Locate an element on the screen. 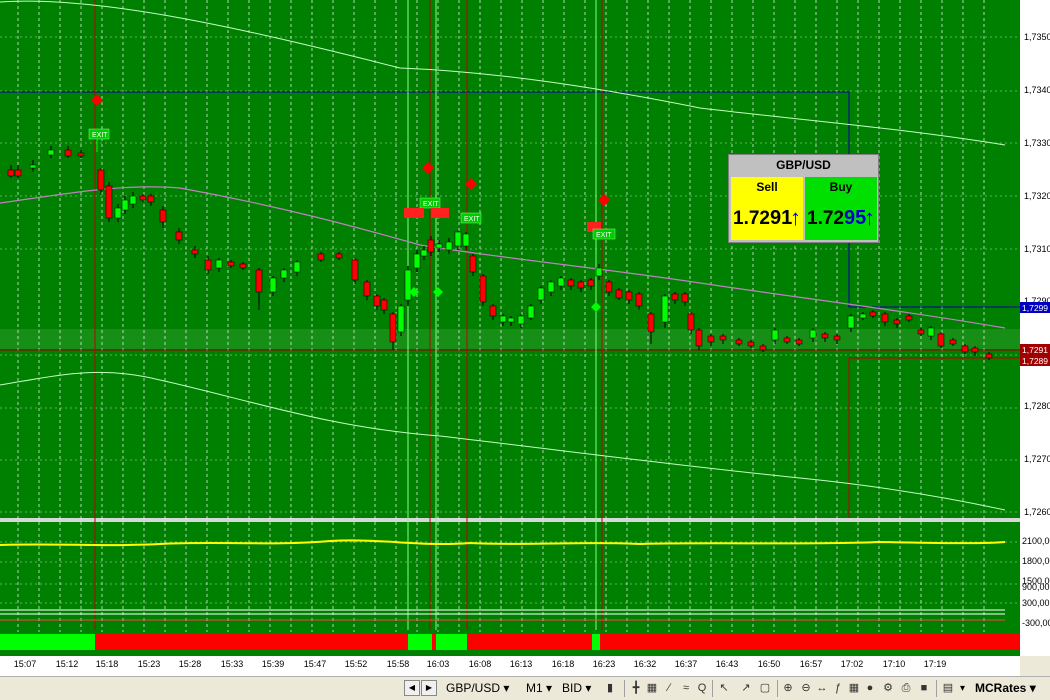  sell-button: Sell 1.7291 ↑ is located at coordinates (767, 208).